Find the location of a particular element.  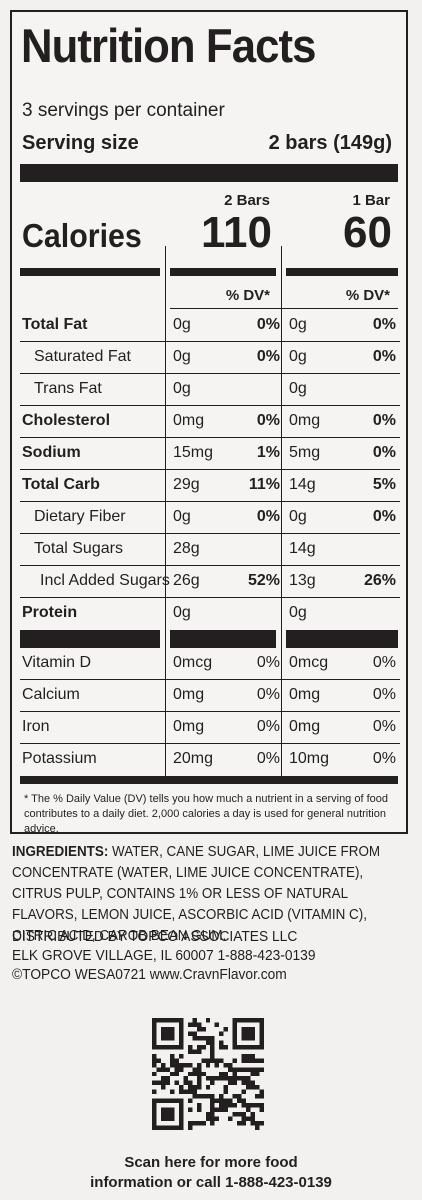

servings-per-container: 3 servings per container is located at coordinates (123, 110).